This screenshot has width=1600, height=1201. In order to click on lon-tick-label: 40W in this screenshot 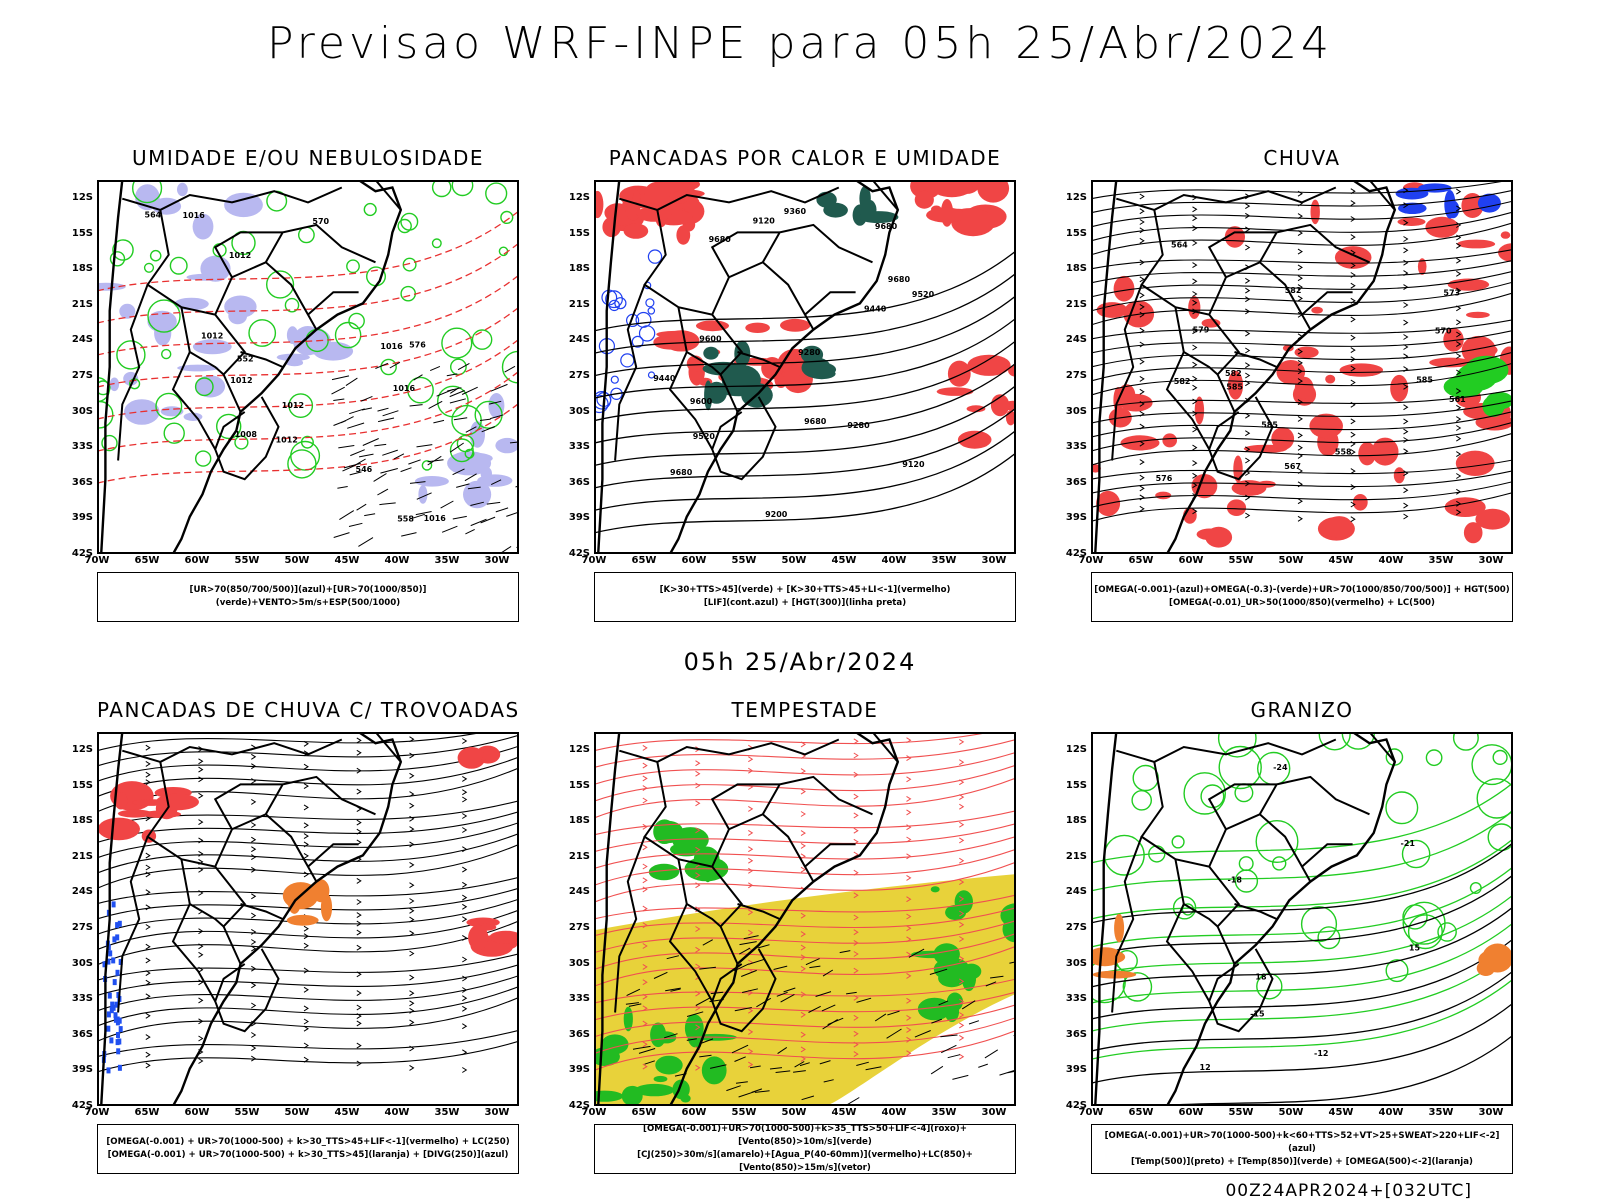, I will do `click(1391, 560)`.